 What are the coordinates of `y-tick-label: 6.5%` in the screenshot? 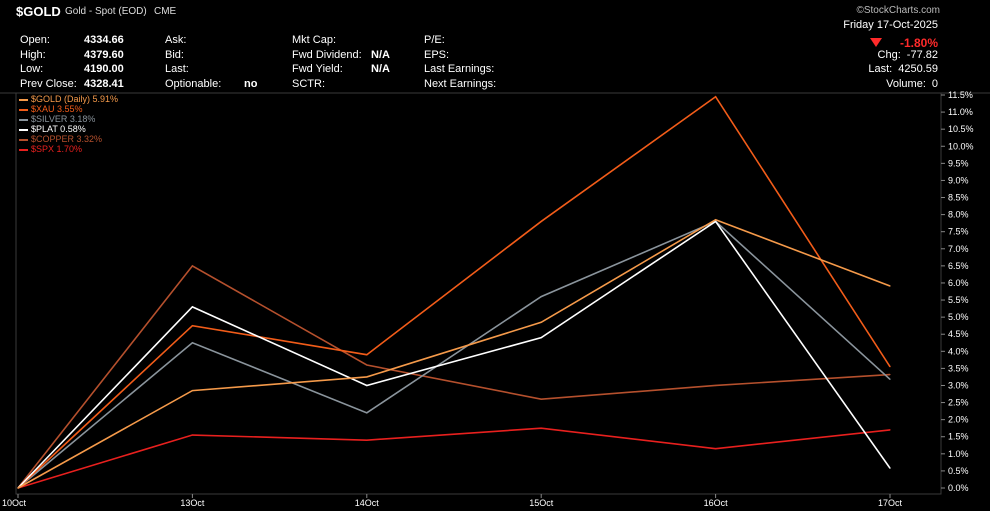 It's located at (958, 266).